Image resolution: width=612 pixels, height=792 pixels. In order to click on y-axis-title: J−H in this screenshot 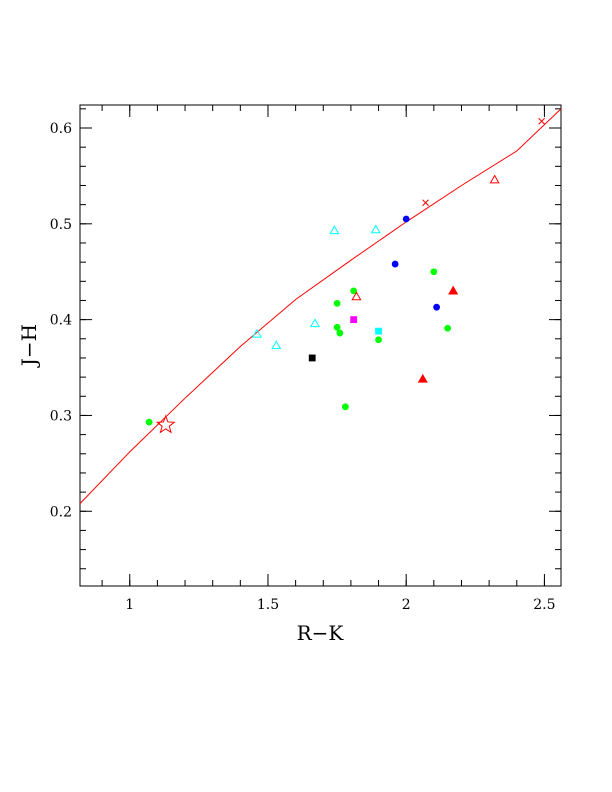, I will do `click(29, 346)`.